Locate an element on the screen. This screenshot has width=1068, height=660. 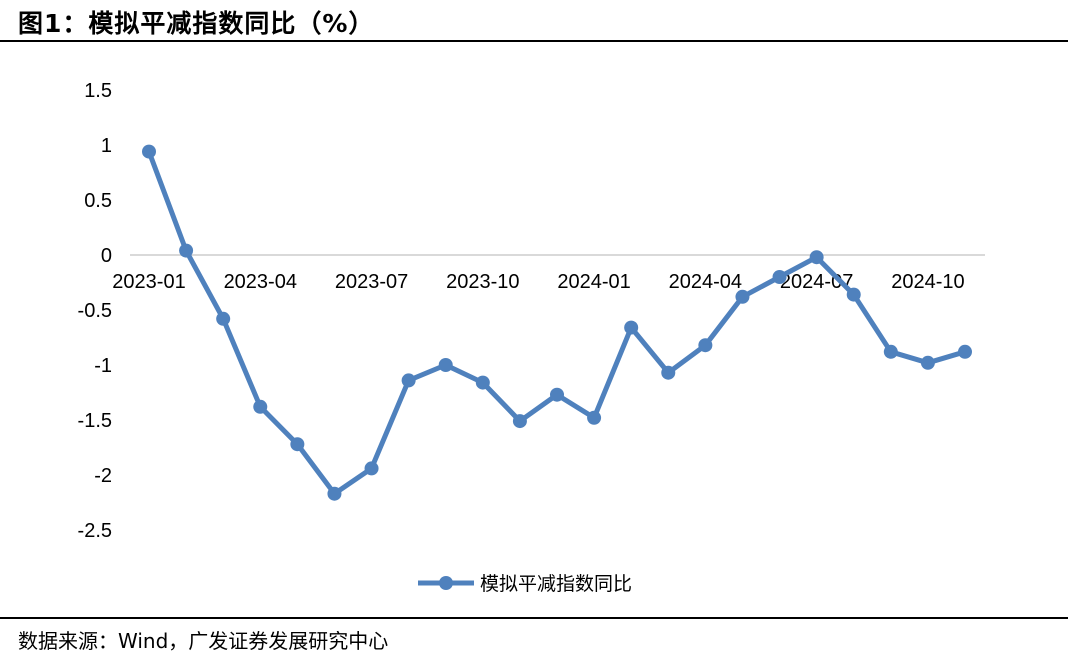
legend-label: 模拟平减指数同比 is located at coordinates (556, 584).